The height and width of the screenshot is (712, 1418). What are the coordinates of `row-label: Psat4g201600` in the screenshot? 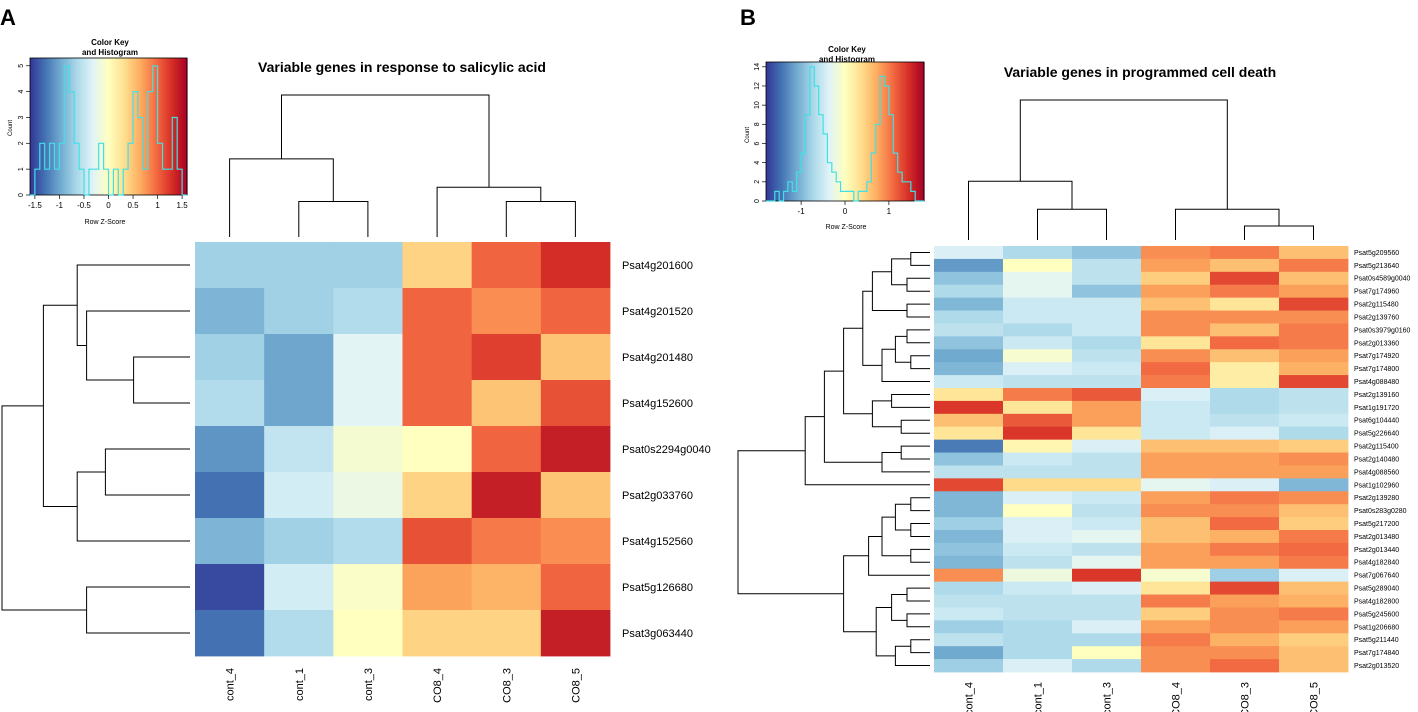 It's located at (657, 266).